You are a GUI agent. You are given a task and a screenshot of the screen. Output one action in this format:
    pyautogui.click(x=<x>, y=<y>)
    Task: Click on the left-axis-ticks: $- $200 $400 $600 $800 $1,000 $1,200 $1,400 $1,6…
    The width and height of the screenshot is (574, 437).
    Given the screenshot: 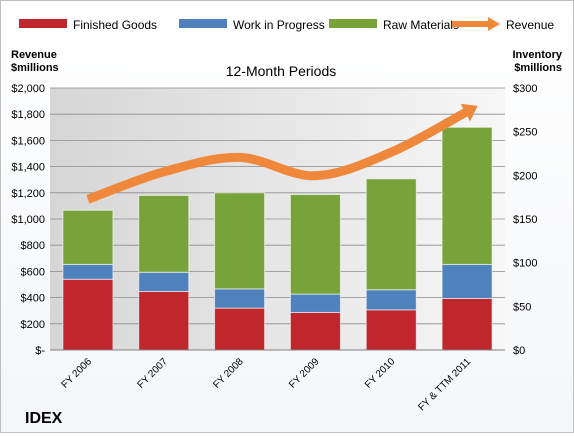 What is the action you would take?
    pyautogui.click(x=28, y=220)
    